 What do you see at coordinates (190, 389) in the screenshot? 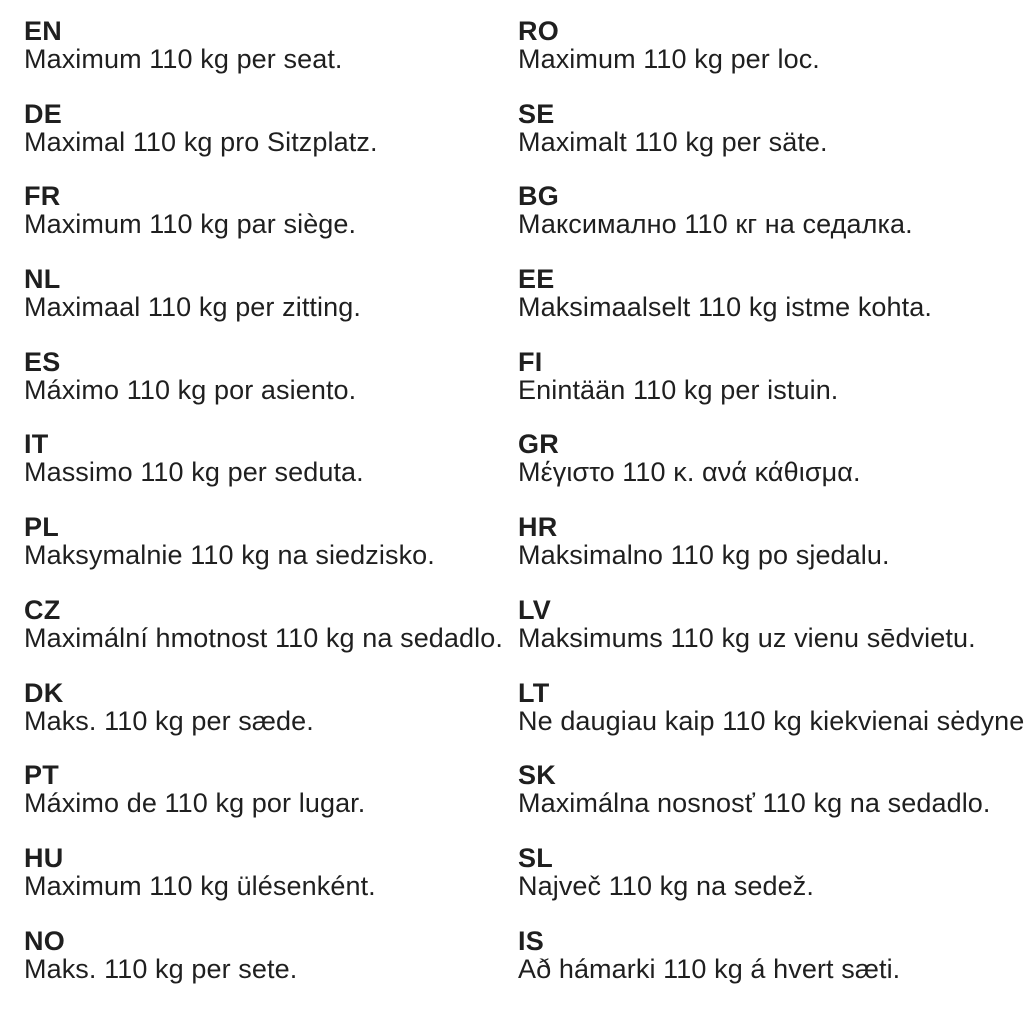
I see `translation-text: Máximo 110 kg por asiento.` at bounding box center [190, 389].